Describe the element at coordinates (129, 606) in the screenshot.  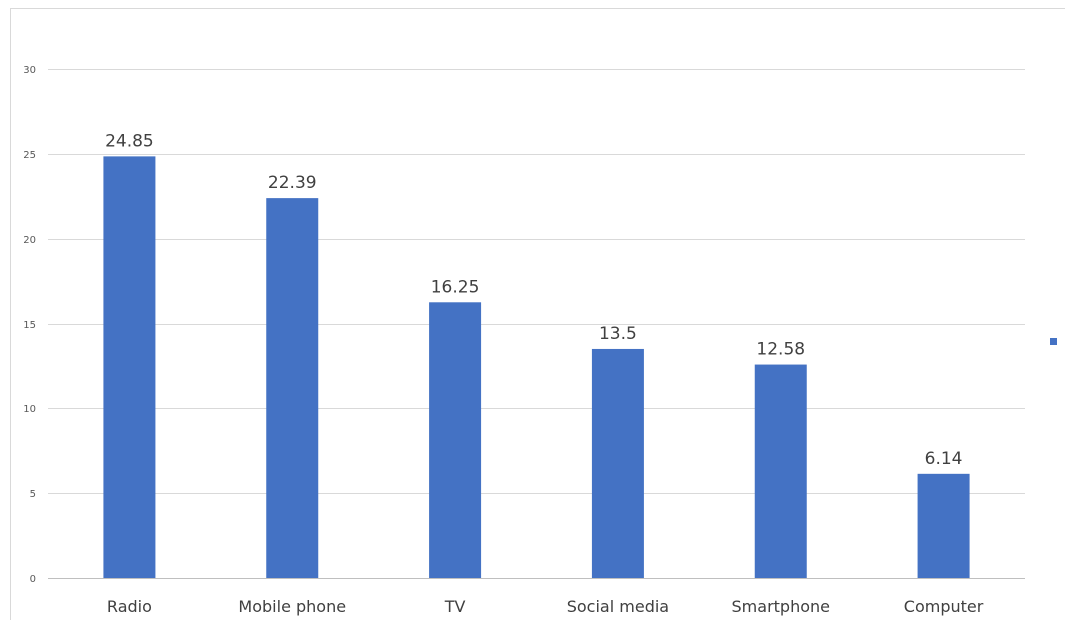
I see `category-label: Radio` at that location.